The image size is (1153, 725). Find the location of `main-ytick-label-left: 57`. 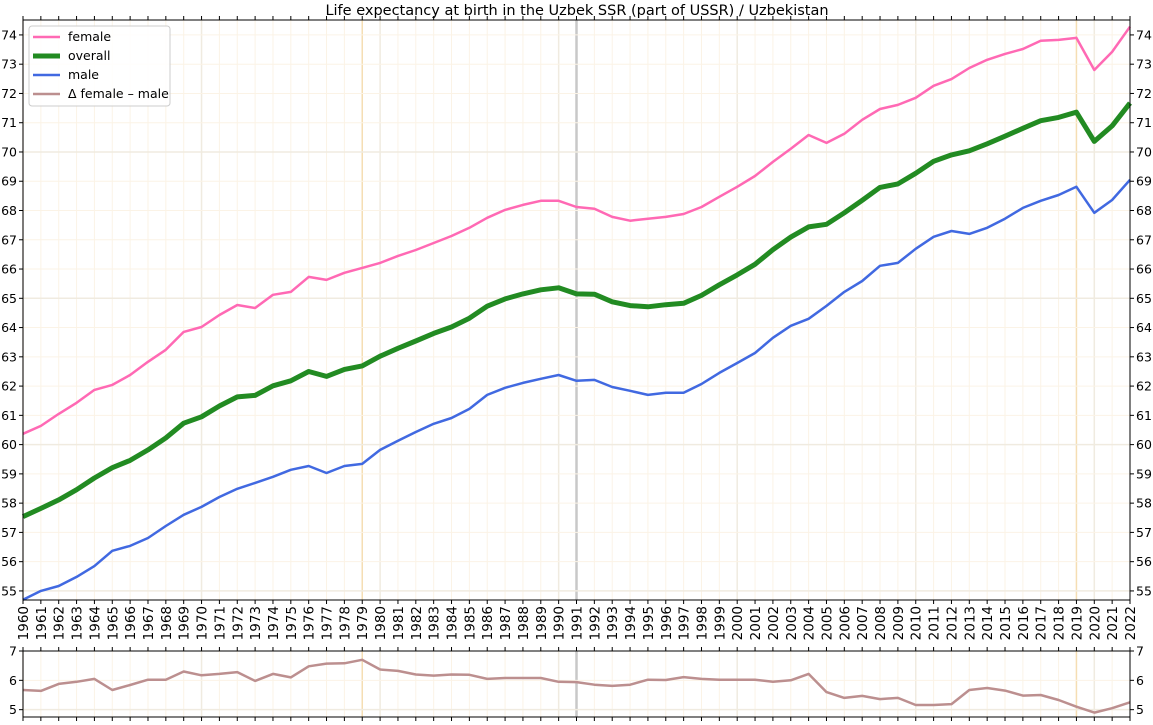

main-ytick-label-left: 57 is located at coordinates (9, 532).